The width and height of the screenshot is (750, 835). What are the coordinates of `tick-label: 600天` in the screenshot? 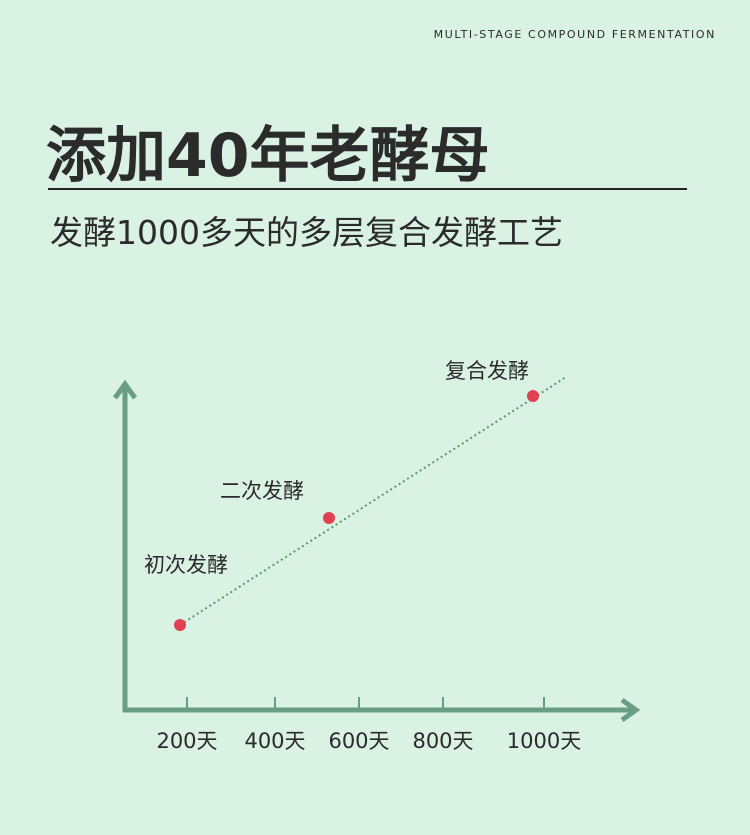 It's located at (358, 741).